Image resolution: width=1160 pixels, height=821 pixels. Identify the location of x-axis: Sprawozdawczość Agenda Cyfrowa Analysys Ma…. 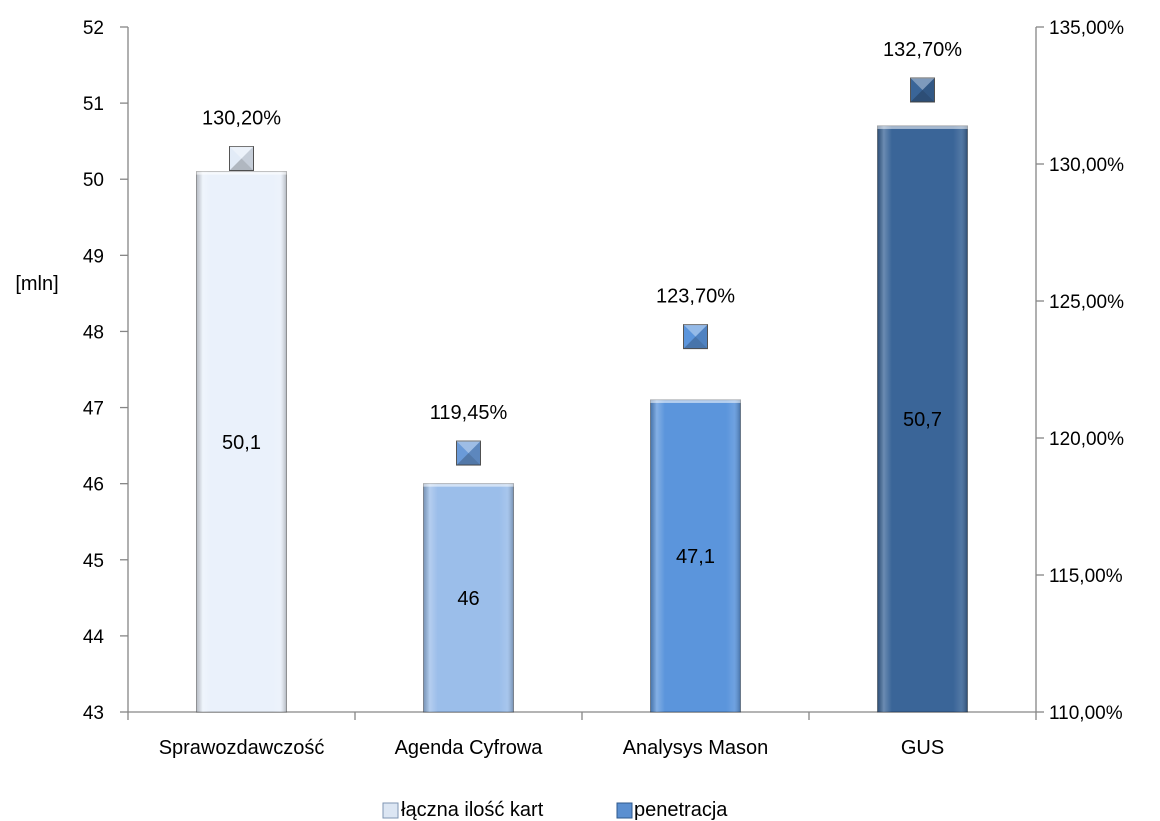
(582, 735).